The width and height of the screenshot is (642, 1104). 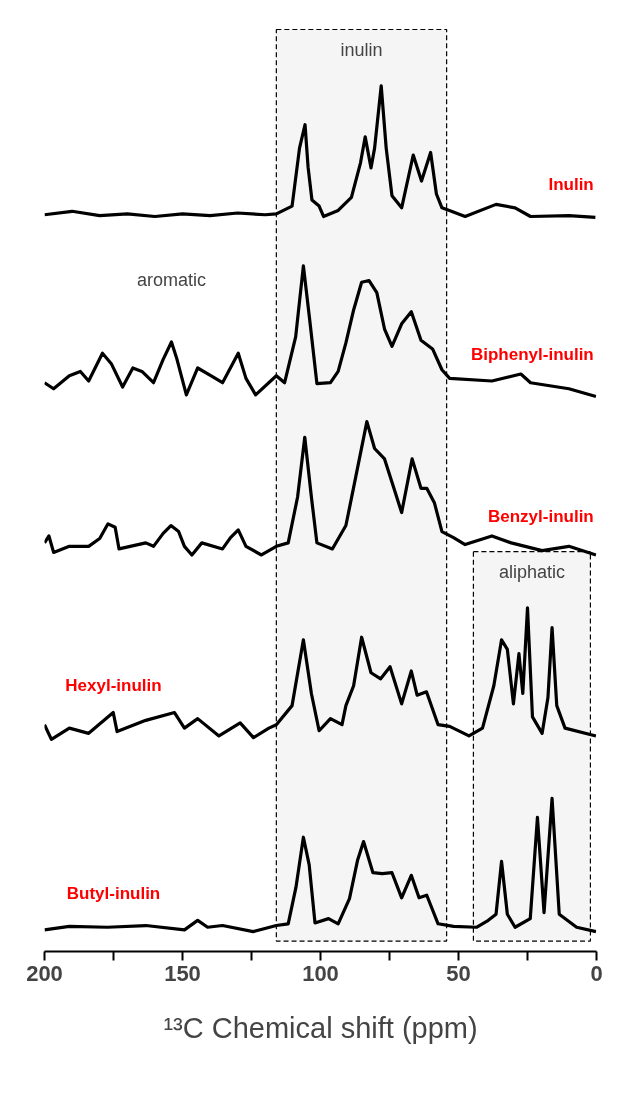 I want to click on band-label: inulin, so click(x=361, y=49).